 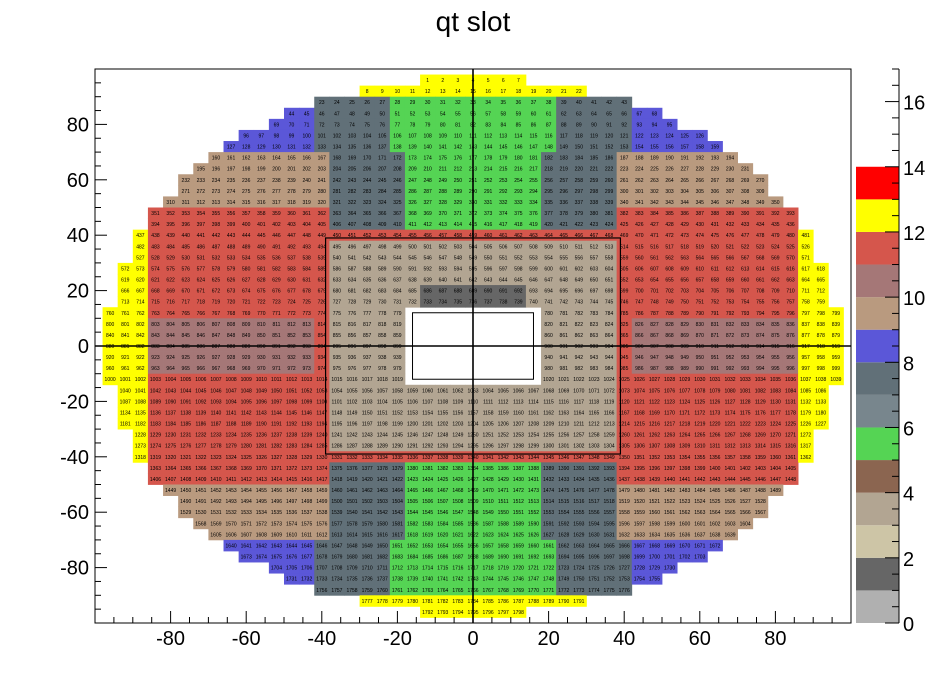 What do you see at coordinates (820, 425) in the screenshot?
I see `cell-slot-label: 1227` at bounding box center [820, 425].